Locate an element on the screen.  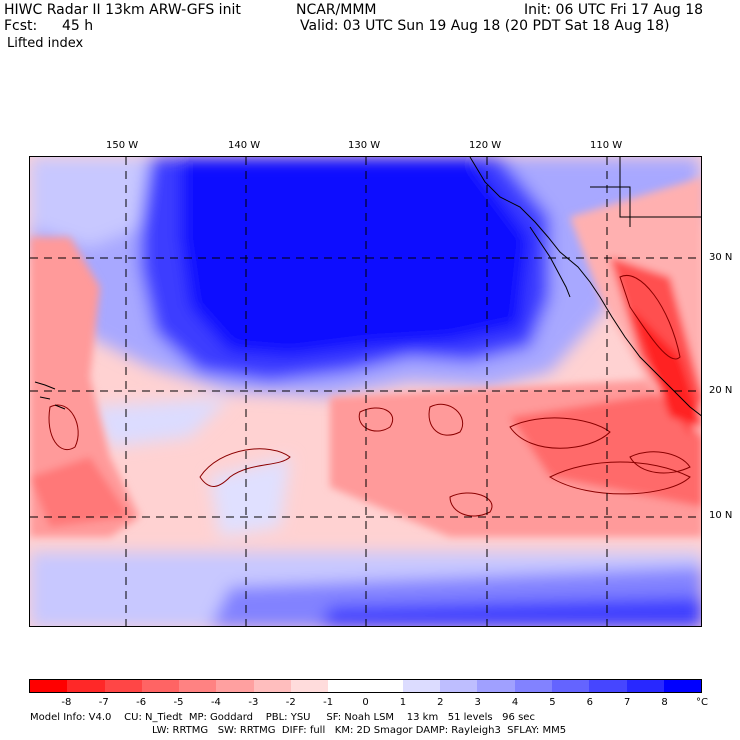
north-america-coastline is located at coordinates (585, 287).